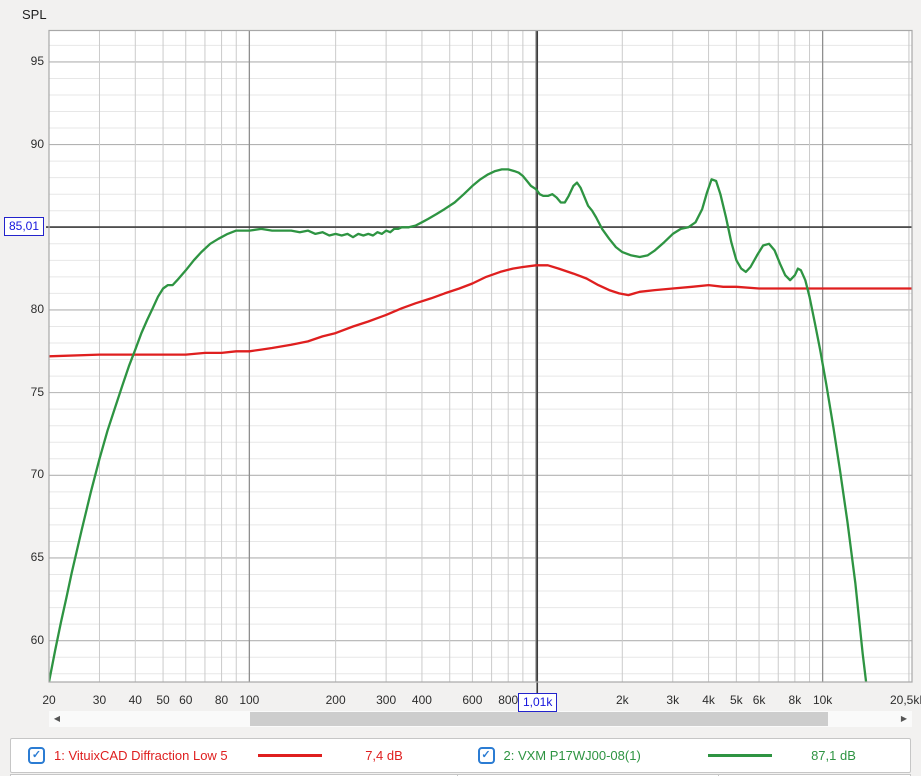 The width and height of the screenshot is (921, 776). Describe the element at coordinates (99, 700) in the screenshot. I see `x-tick-label: 30` at that location.